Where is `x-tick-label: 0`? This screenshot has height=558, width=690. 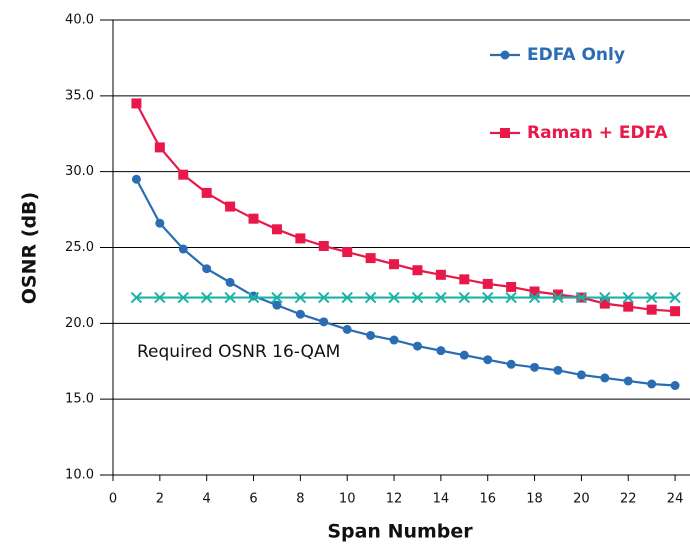 x-tick-label: 0 is located at coordinates (113, 499).